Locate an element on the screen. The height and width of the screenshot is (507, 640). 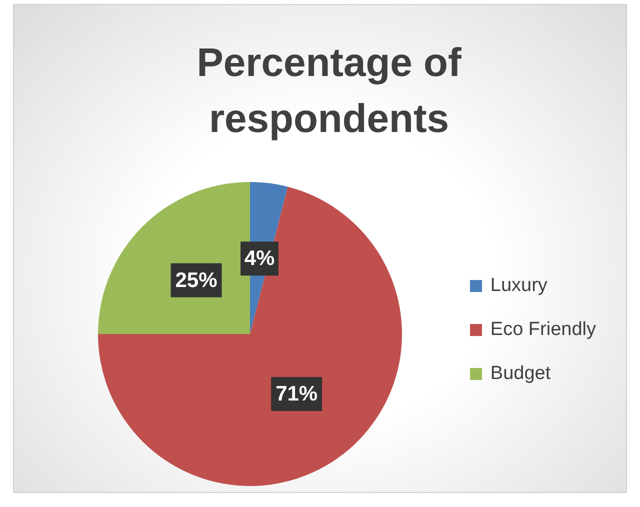
legend-label: Luxury is located at coordinates (519, 286).